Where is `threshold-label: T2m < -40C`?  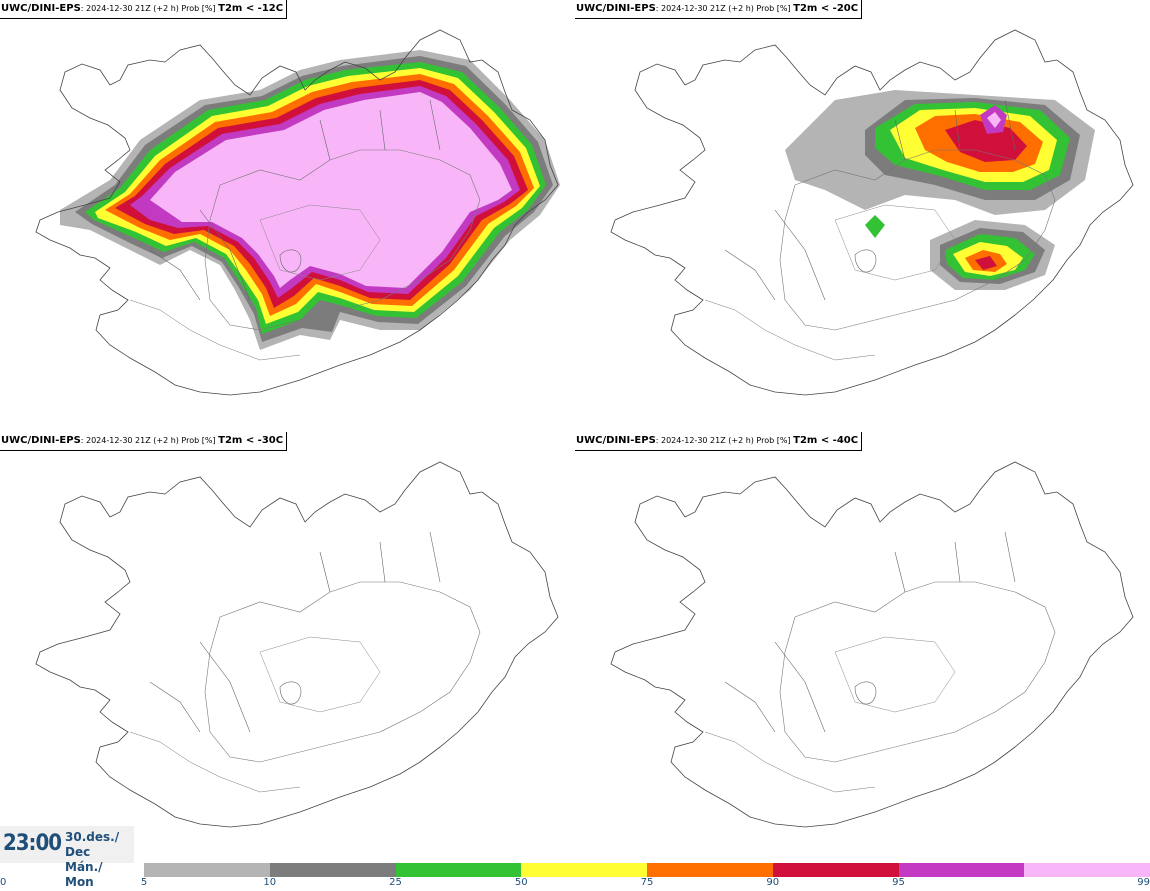 threshold-label: T2m < -40C is located at coordinates (826, 440).